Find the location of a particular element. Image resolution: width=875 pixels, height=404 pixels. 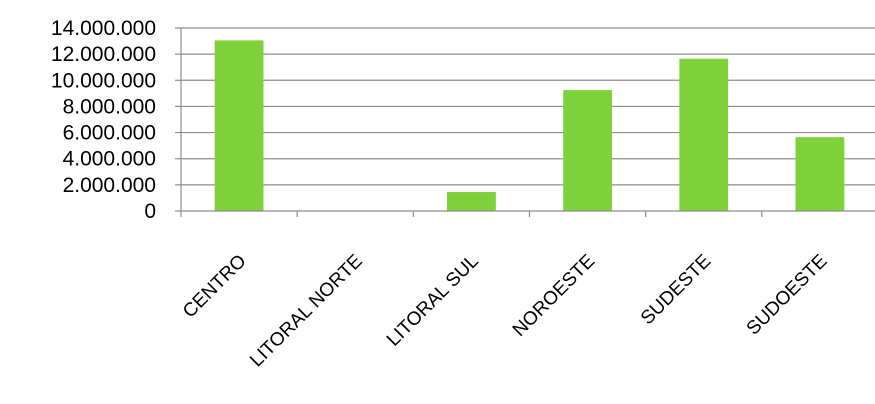

bar-sudoeste is located at coordinates (820, 174).